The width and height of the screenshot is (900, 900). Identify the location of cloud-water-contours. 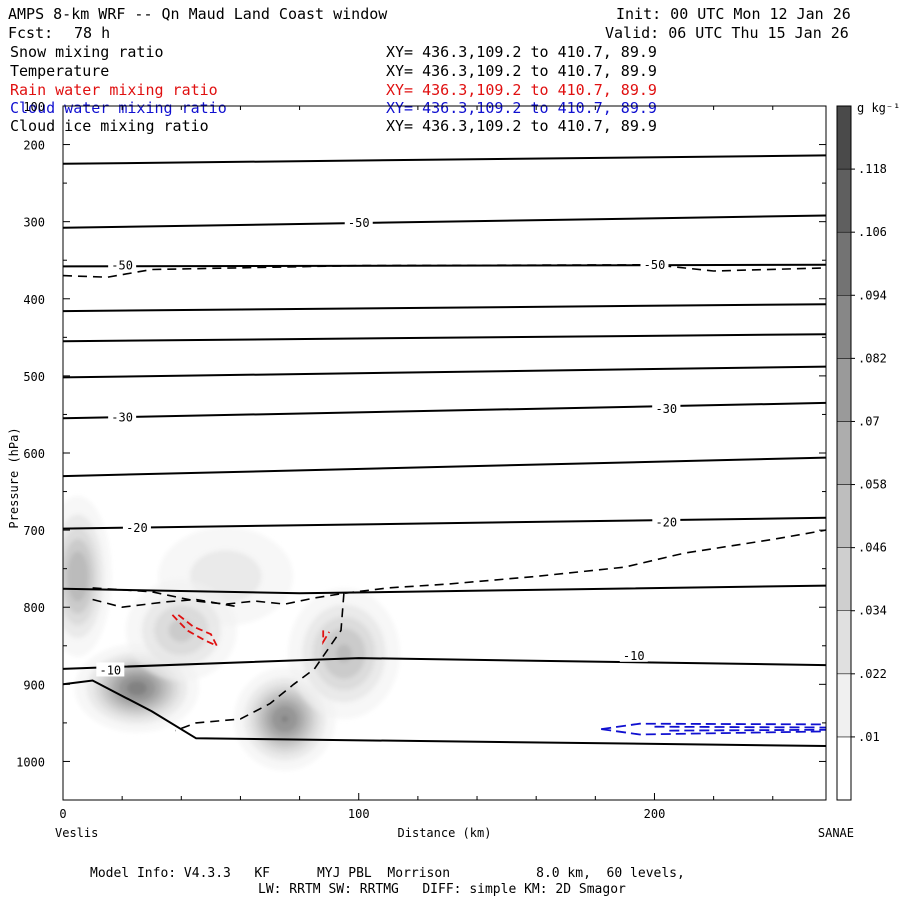
(713, 729).